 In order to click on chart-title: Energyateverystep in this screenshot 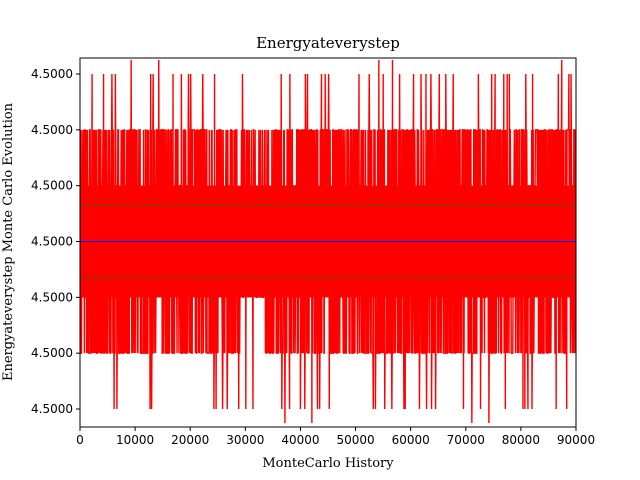, I will do `click(328, 43)`.